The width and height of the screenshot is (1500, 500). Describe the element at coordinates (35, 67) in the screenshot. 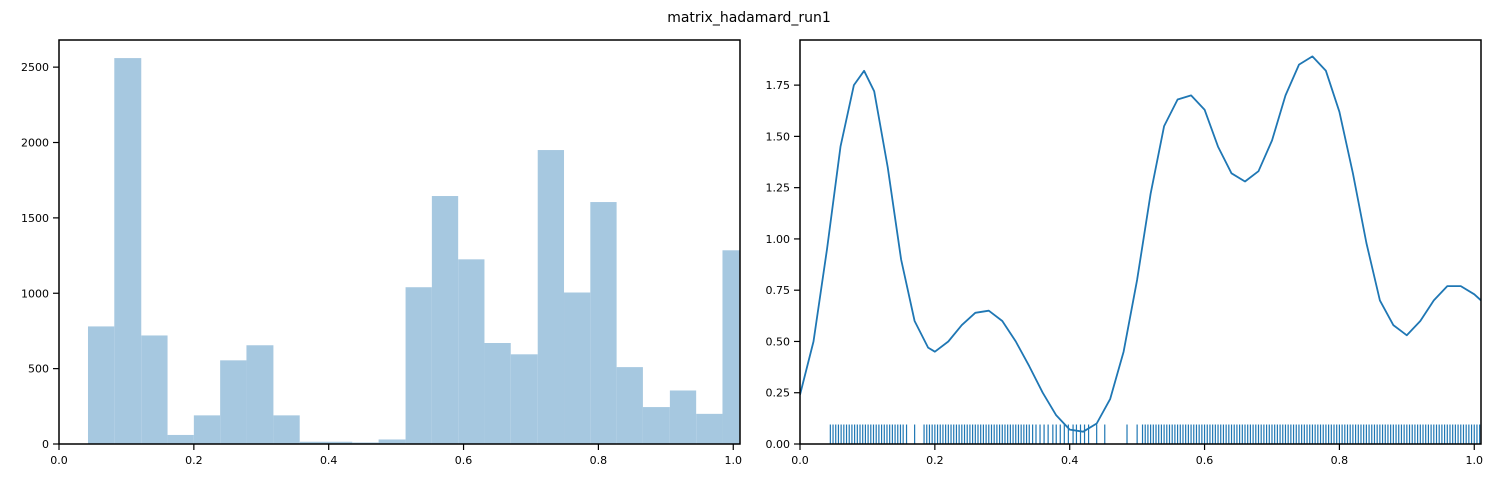

I see `hist-y-tick-label: 2500` at that location.